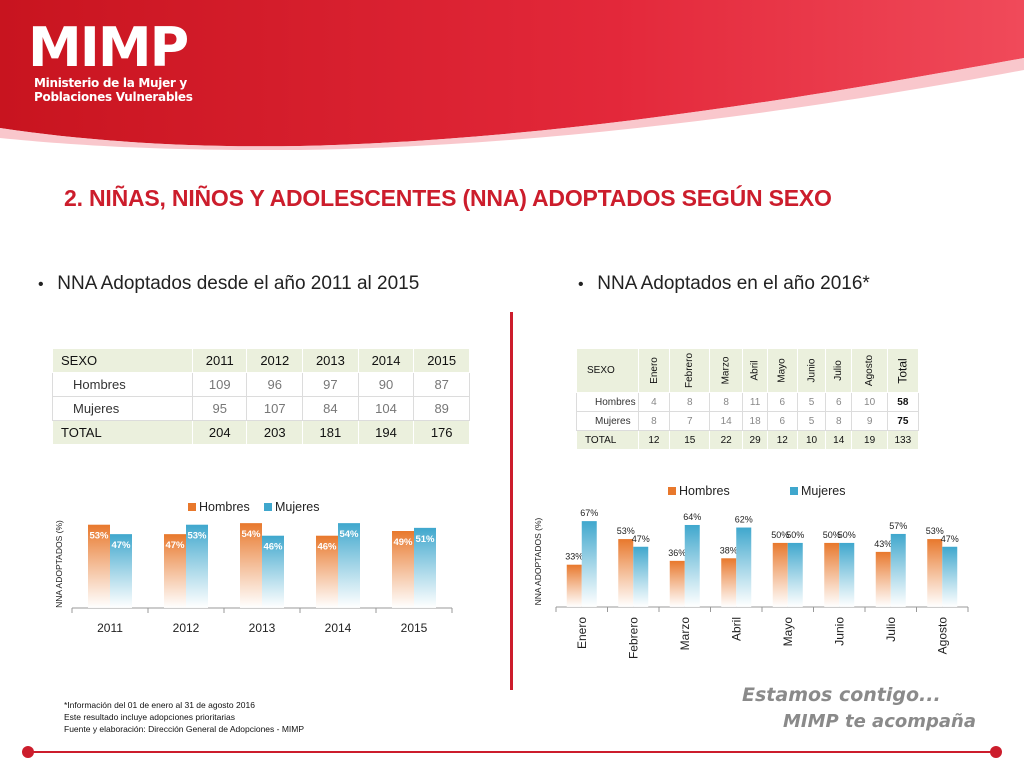 The image size is (1024, 768). Describe the element at coordinates (729, 550) in the screenshot. I see `data-label: 38%` at that location.